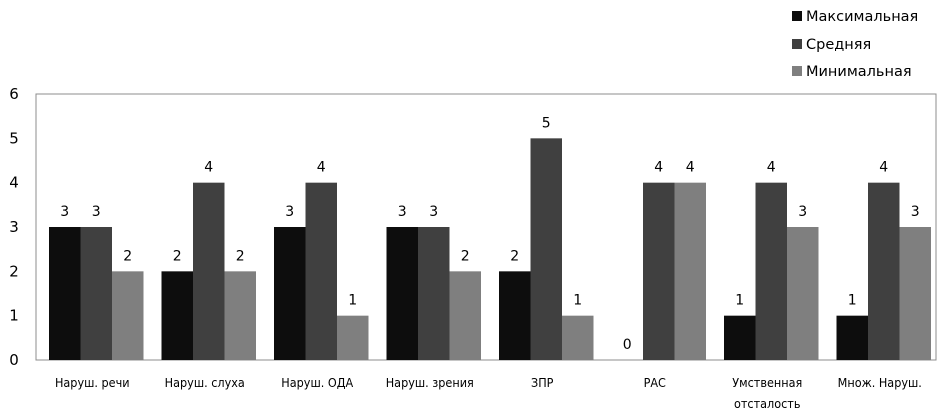 This screenshot has width=942, height=415. Describe the element at coordinates (205, 382) in the screenshot. I see `x-category-label: Наруш. слуха` at that location.